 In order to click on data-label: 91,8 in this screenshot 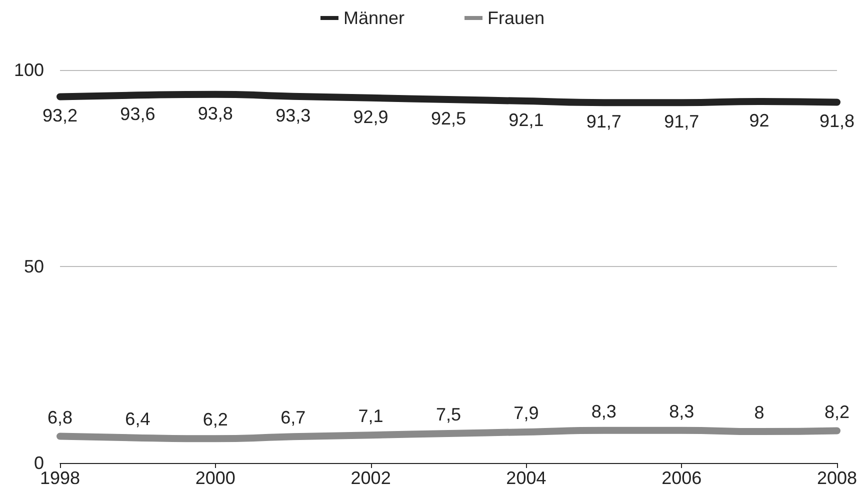, I will do `click(837, 121)`.